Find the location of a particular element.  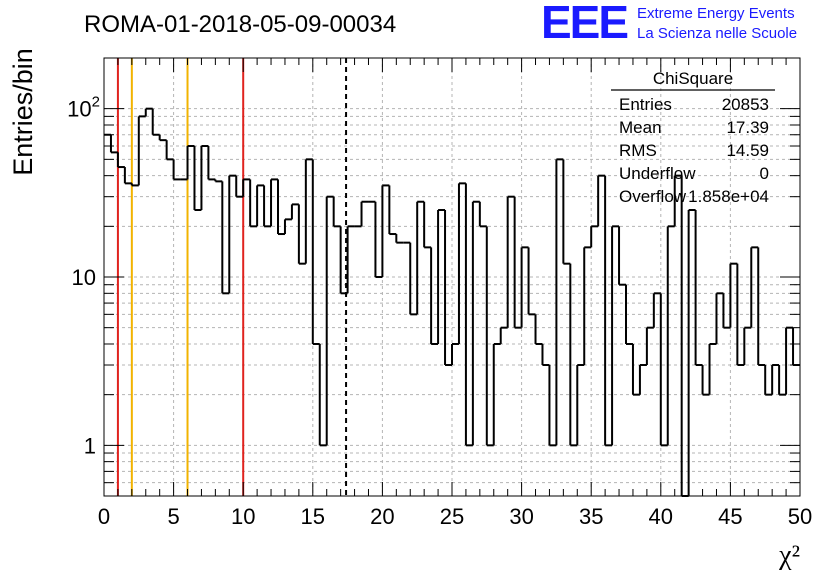

stats-value-rms: 14.59 is located at coordinates (747, 150).